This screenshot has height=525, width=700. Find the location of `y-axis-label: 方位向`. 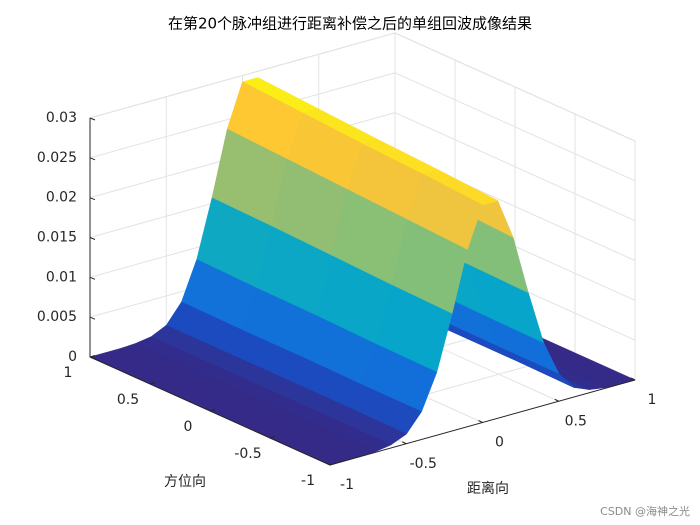

y-axis-label: 方位向 is located at coordinates (185, 482).